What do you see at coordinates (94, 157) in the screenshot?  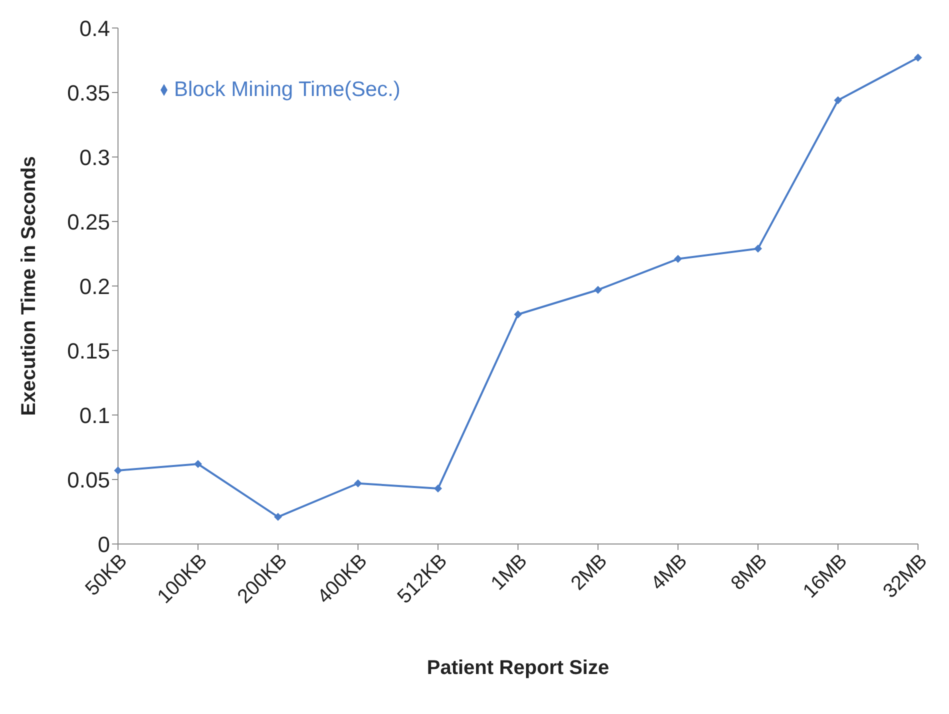 I see `y-tick-label: 0.3` at bounding box center [94, 157].